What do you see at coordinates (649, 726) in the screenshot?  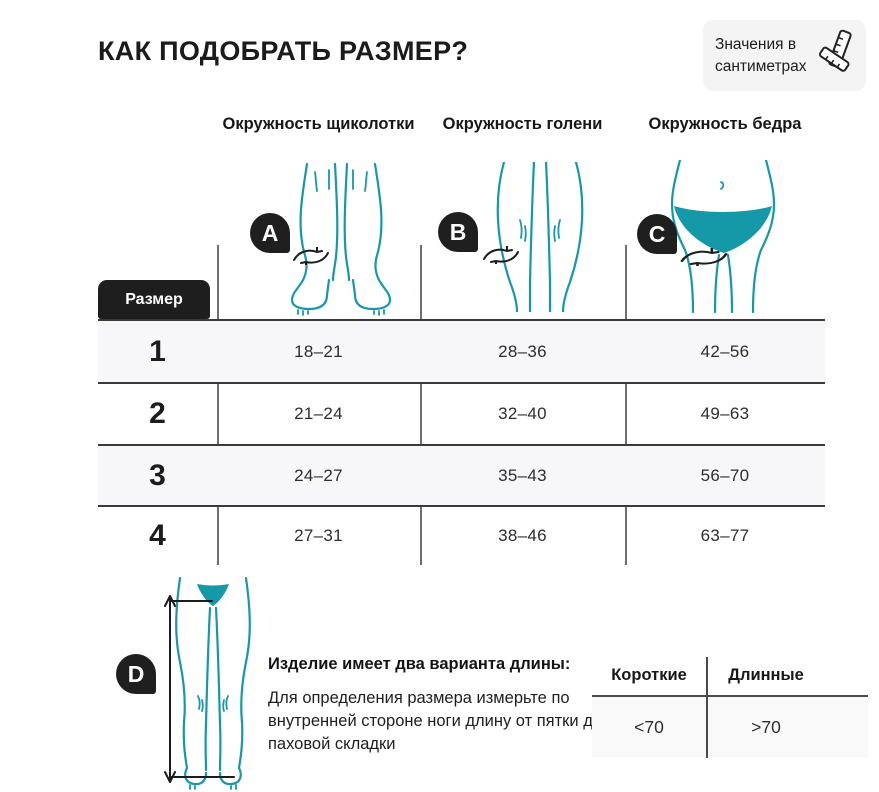 I see `length-table-value-short: <70` at bounding box center [649, 726].